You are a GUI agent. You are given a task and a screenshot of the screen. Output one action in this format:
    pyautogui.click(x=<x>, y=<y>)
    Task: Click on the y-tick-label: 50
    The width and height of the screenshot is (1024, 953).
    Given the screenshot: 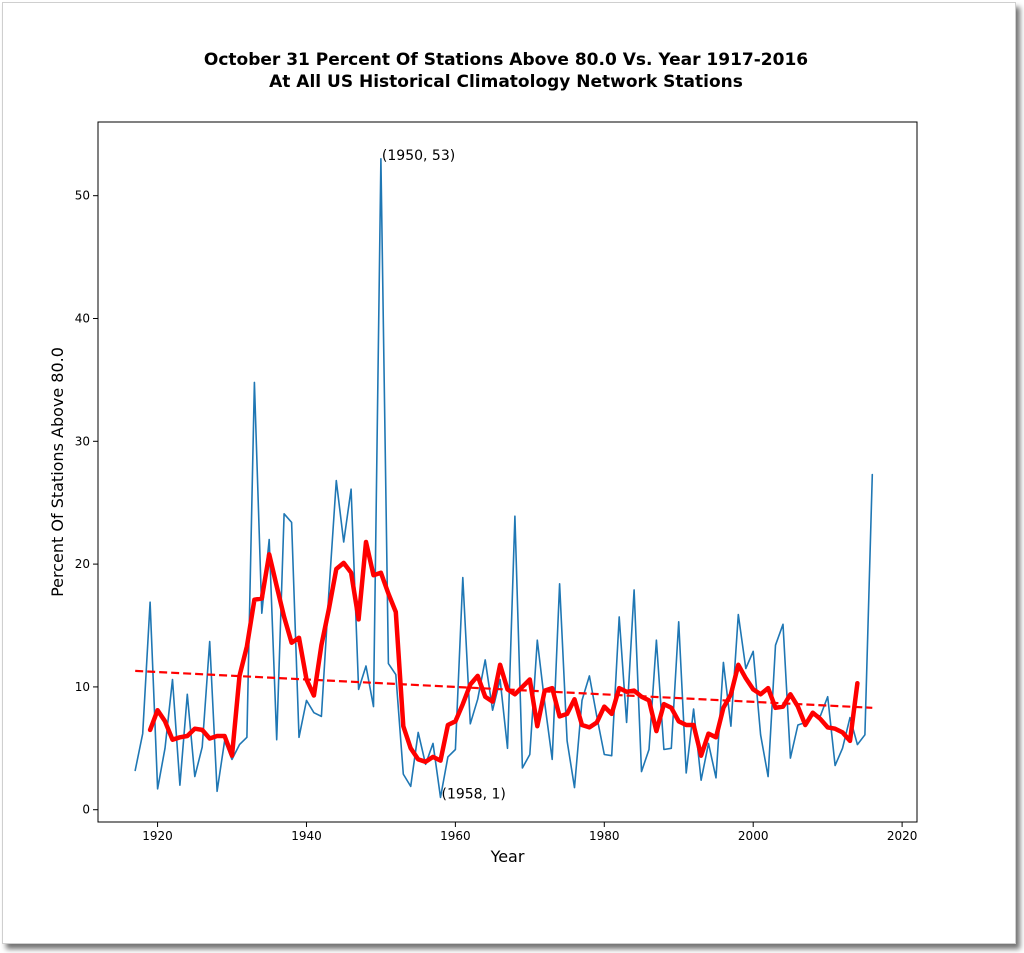 What is the action you would take?
    pyautogui.click(x=82, y=196)
    